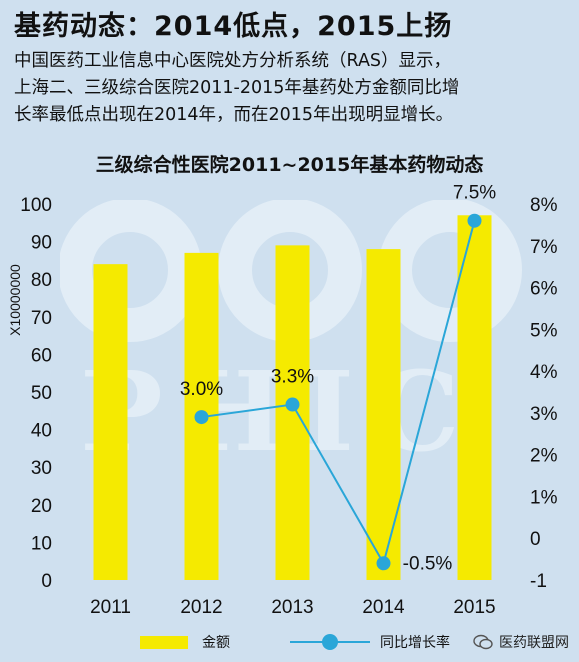 The height and width of the screenshot is (662, 579). I want to click on growth-point-2014, so click(383, 563).